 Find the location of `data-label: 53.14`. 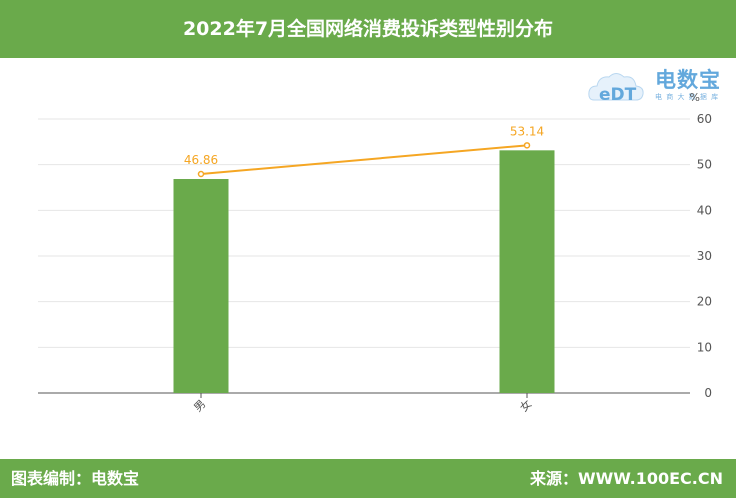

data-label: 53.14 is located at coordinates (527, 131).